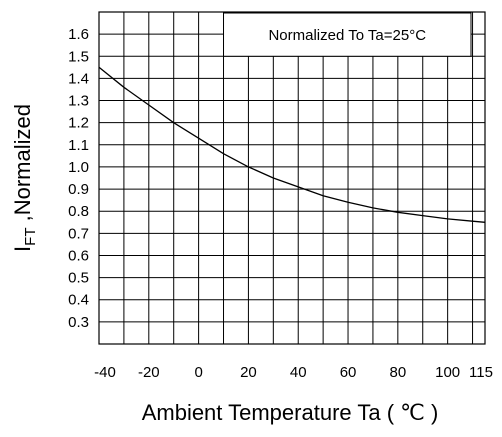 The image size is (502, 437). I want to click on y-tick-label: 1.5, so click(78, 56).